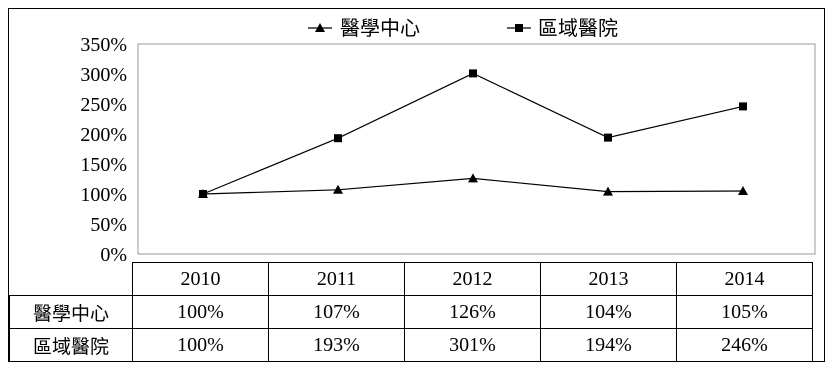 Image resolution: width=833 pixels, height=370 pixels. Describe the element at coordinates (103, 135) in the screenshot. I see `y-tick-label: 200%` at that location.